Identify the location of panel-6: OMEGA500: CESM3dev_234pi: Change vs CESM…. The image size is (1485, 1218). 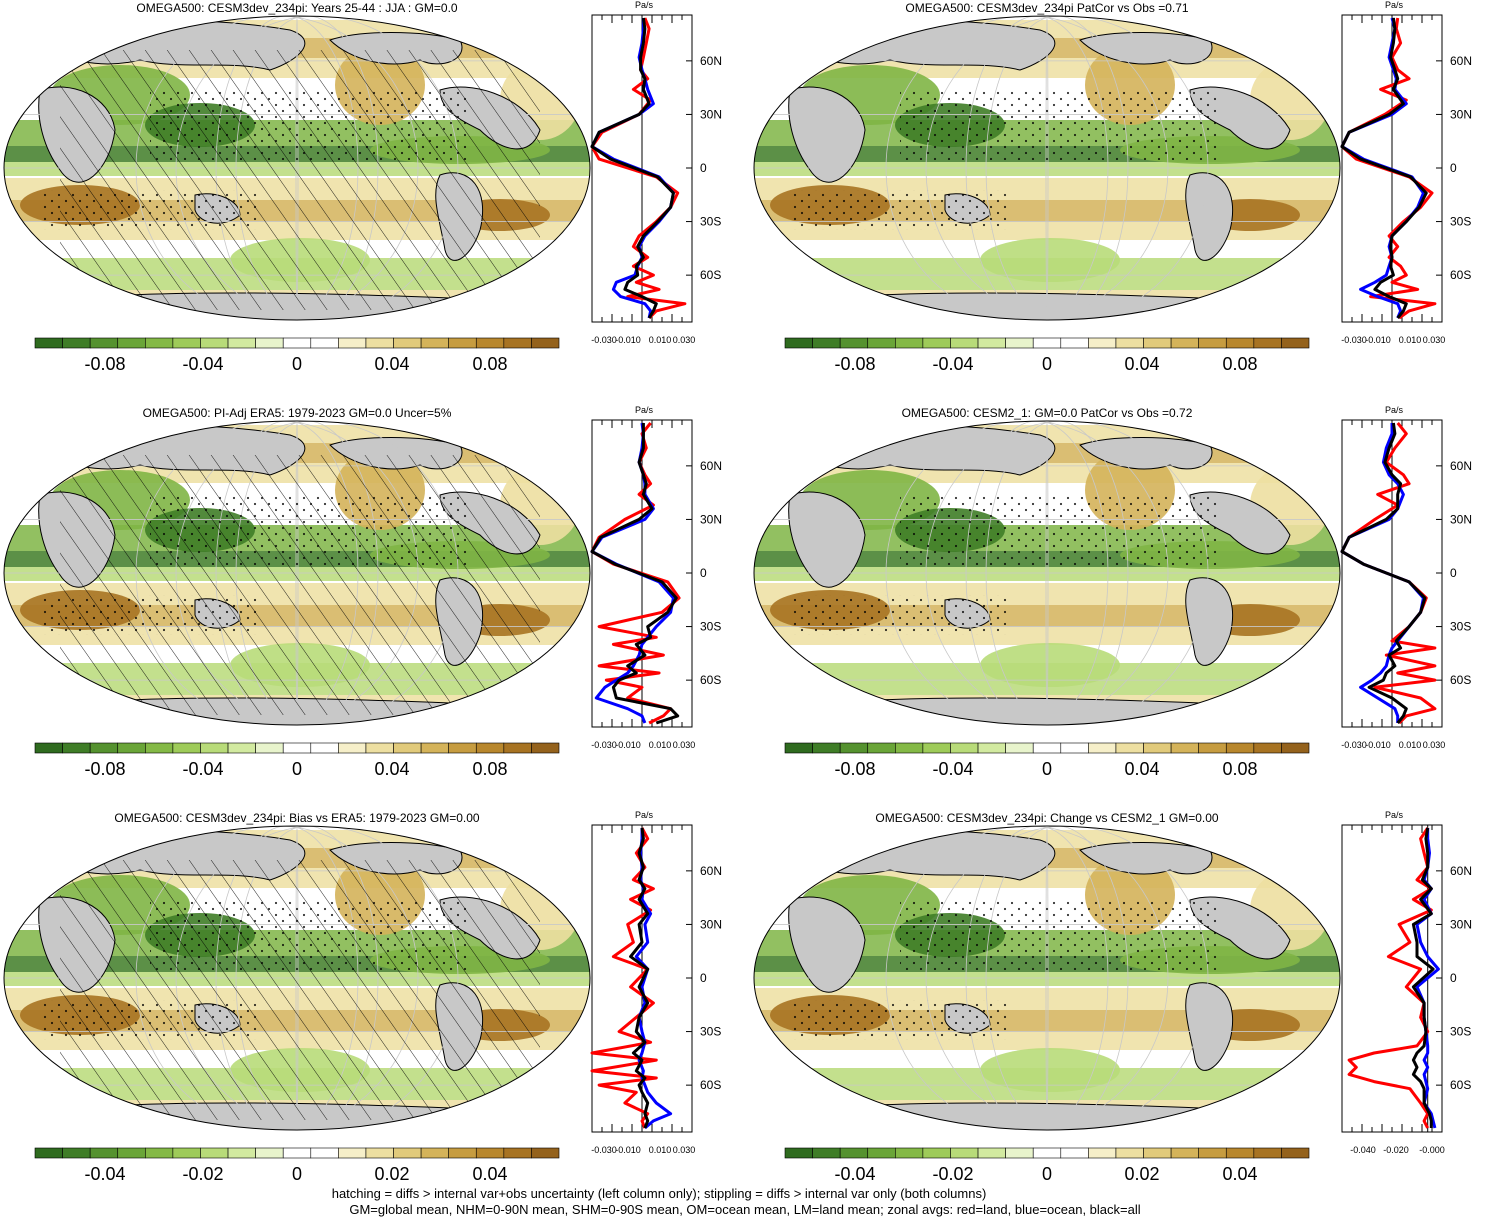
(1112, 997).